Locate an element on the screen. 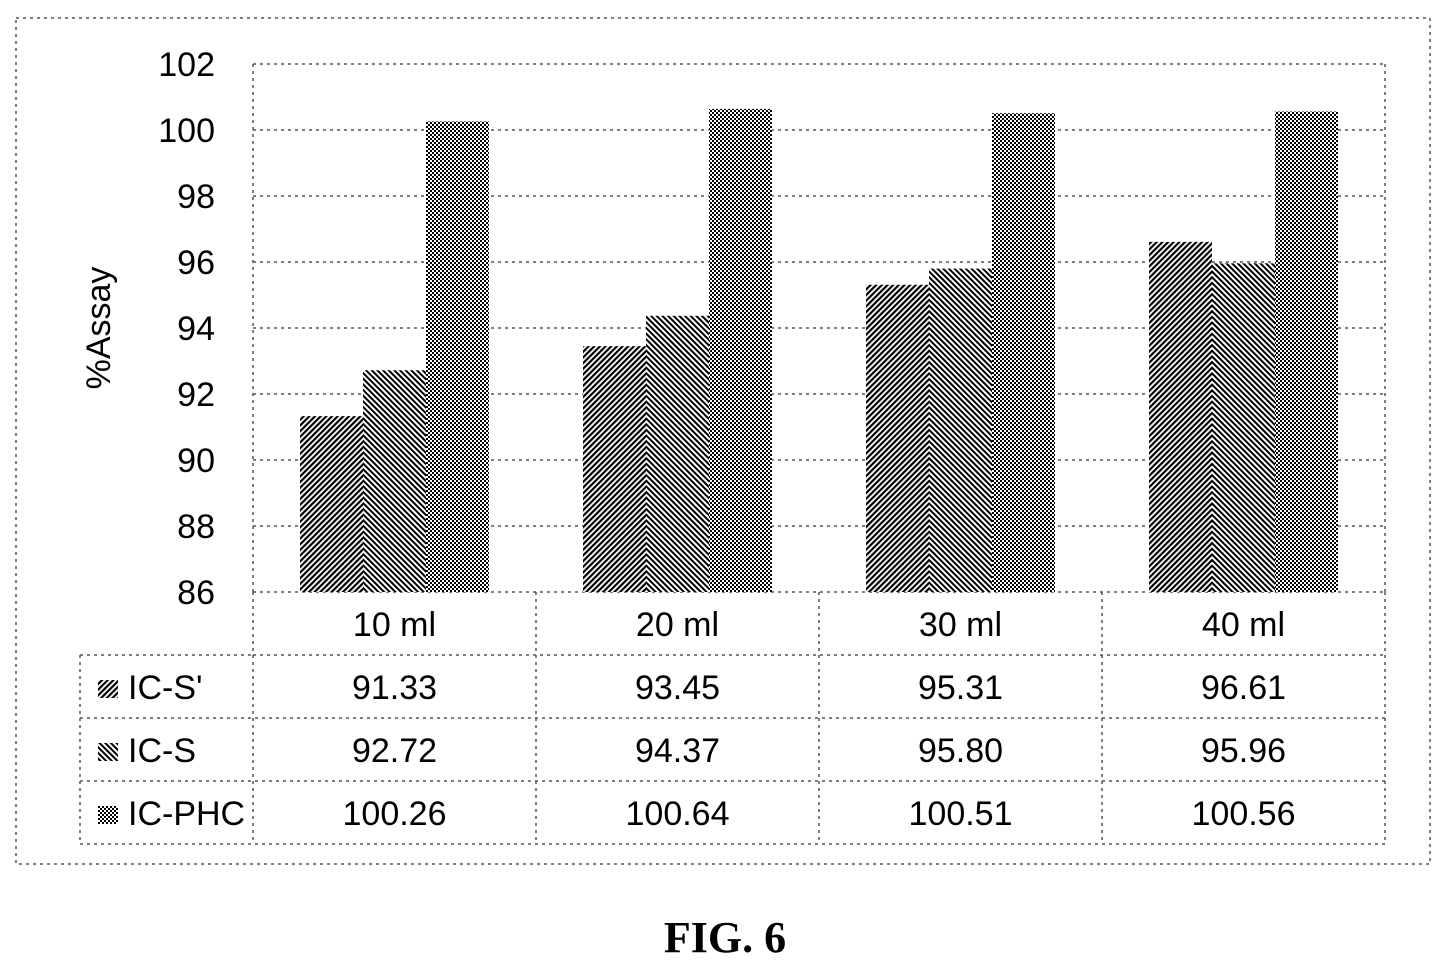 This screenshot has width=1450, height=977. data-label: 93.45 is located at coordinates (677, 688).